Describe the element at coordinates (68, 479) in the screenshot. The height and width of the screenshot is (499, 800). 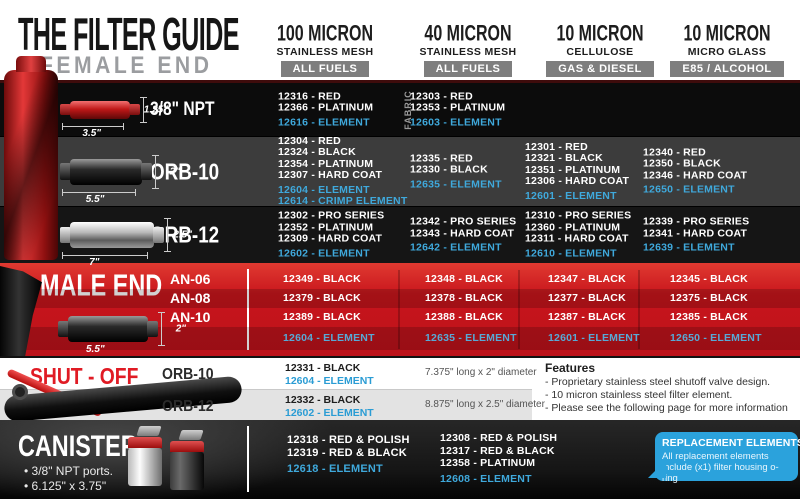
I see `canister-specs: • 3/8" NPT ports. • 6.125" x 3.75"` at that location.